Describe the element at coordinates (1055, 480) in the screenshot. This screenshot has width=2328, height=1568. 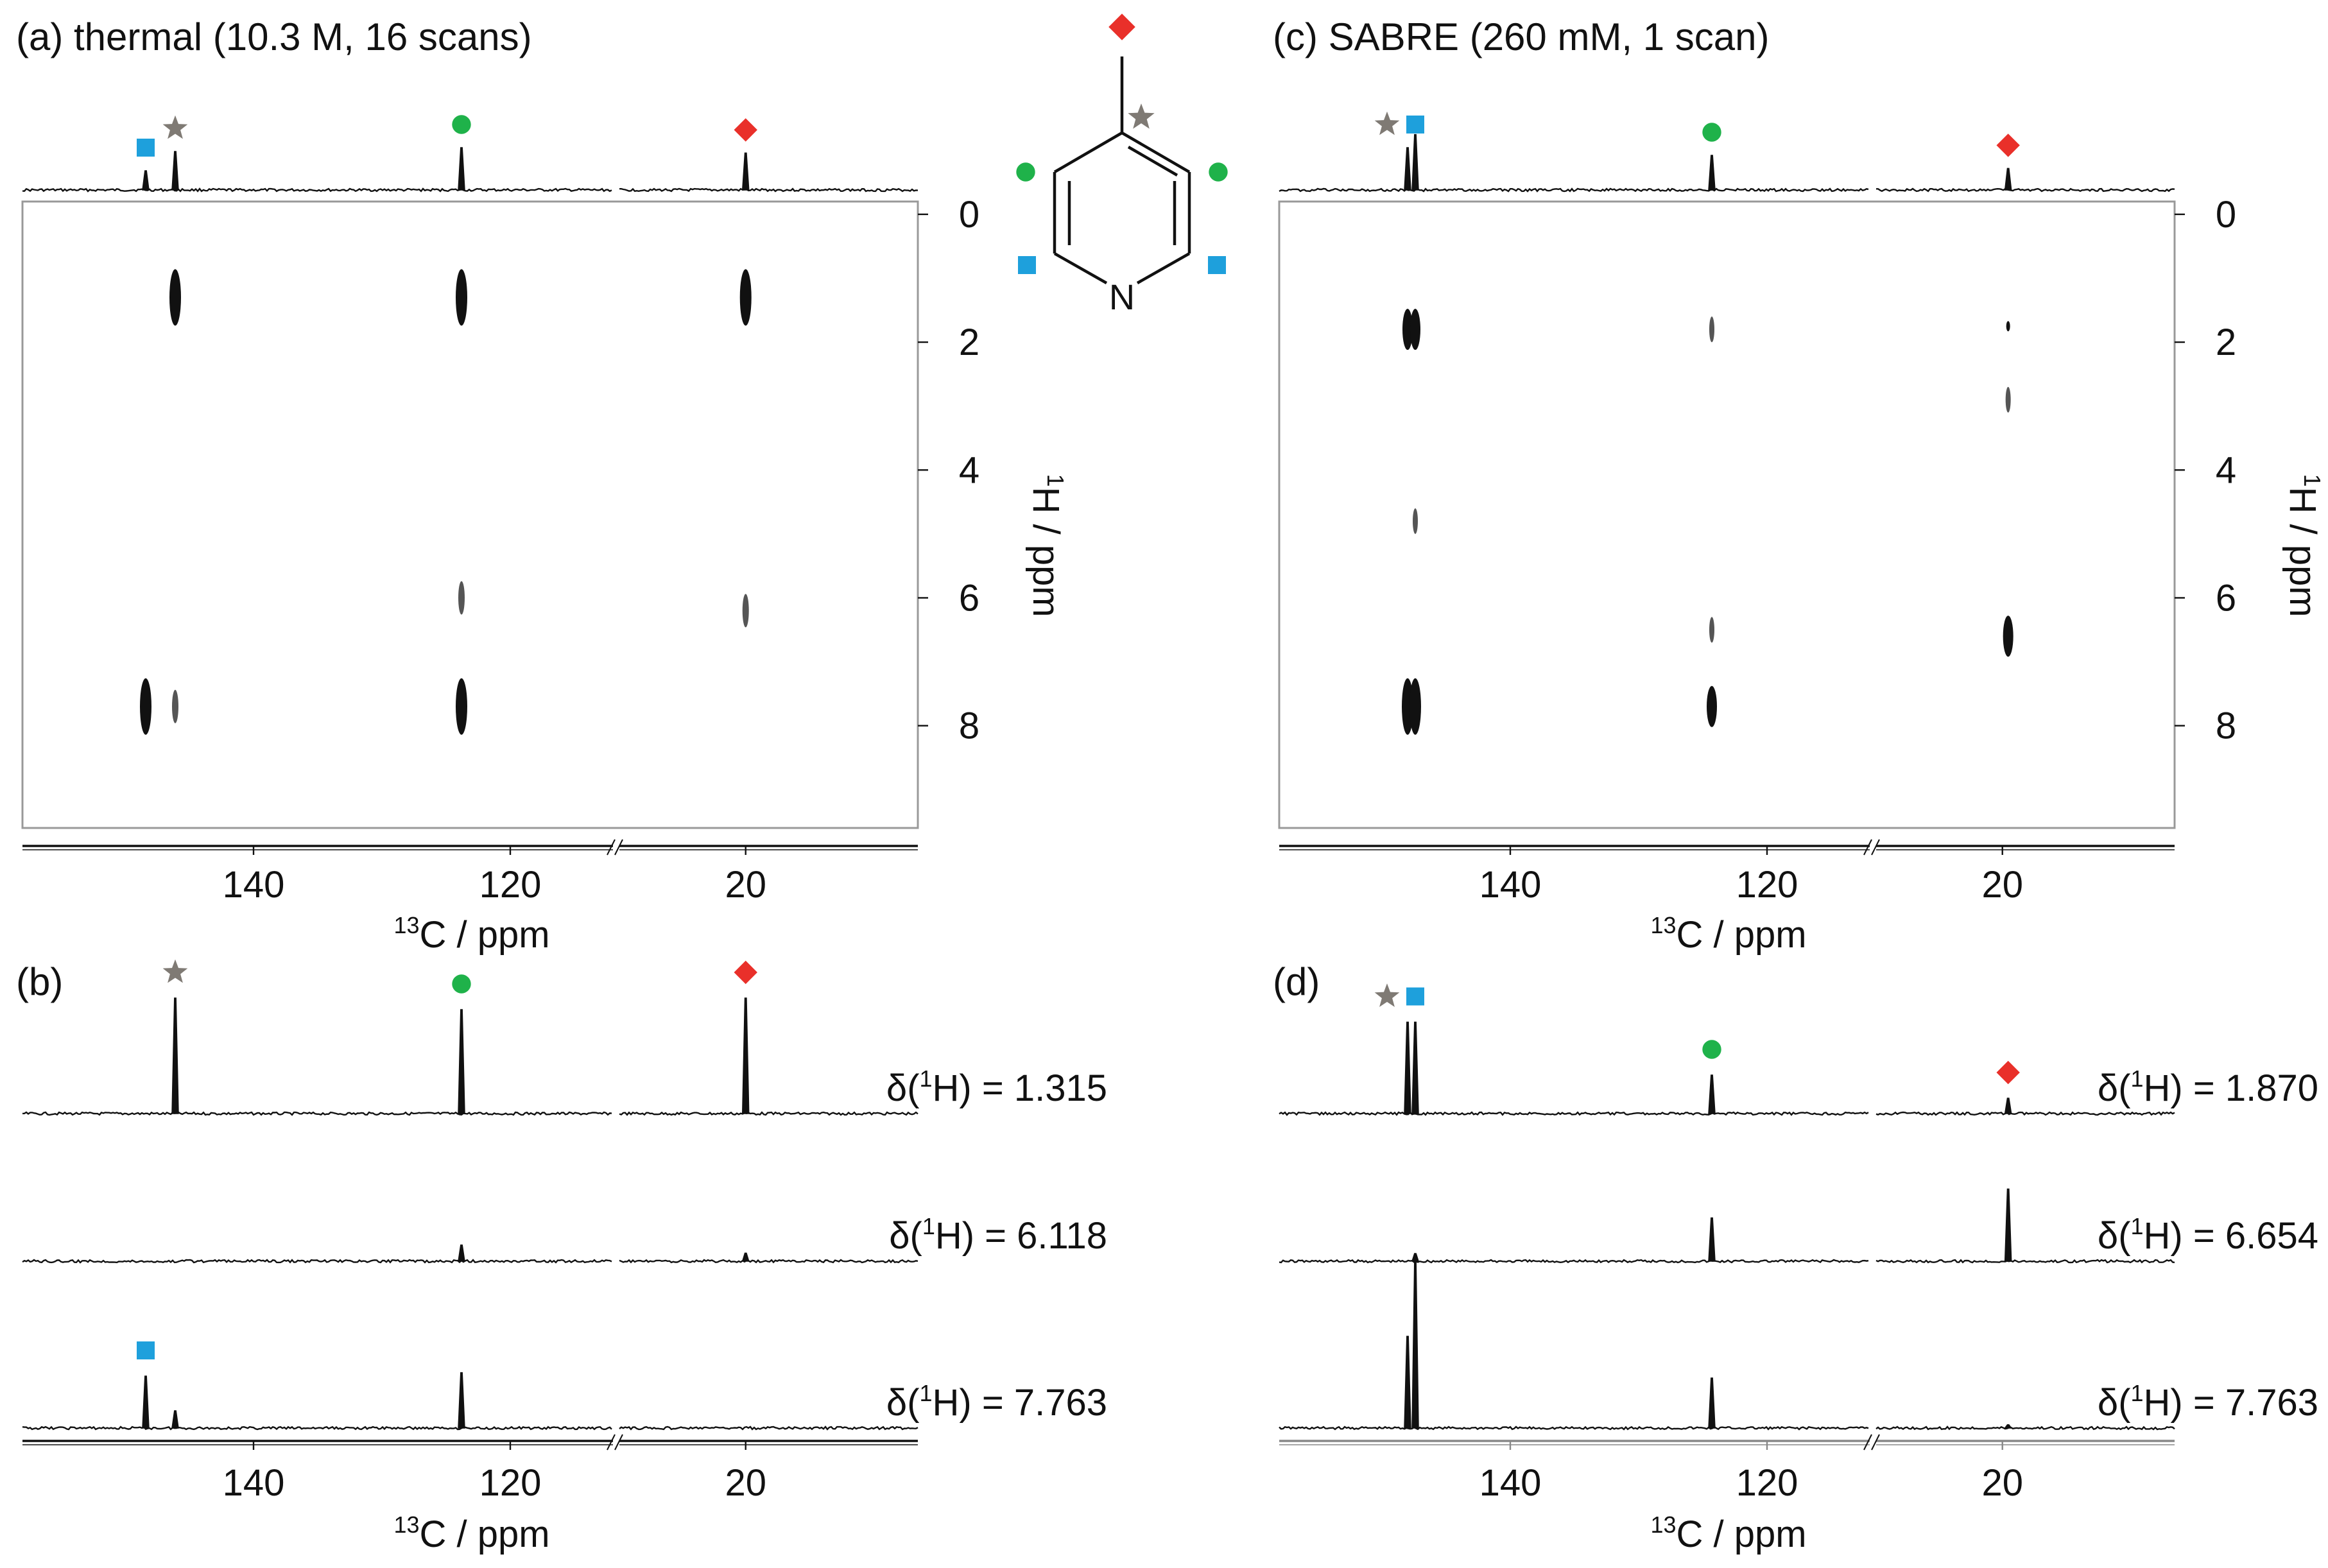
I see `y-axis-label-sup: 1` at that location.